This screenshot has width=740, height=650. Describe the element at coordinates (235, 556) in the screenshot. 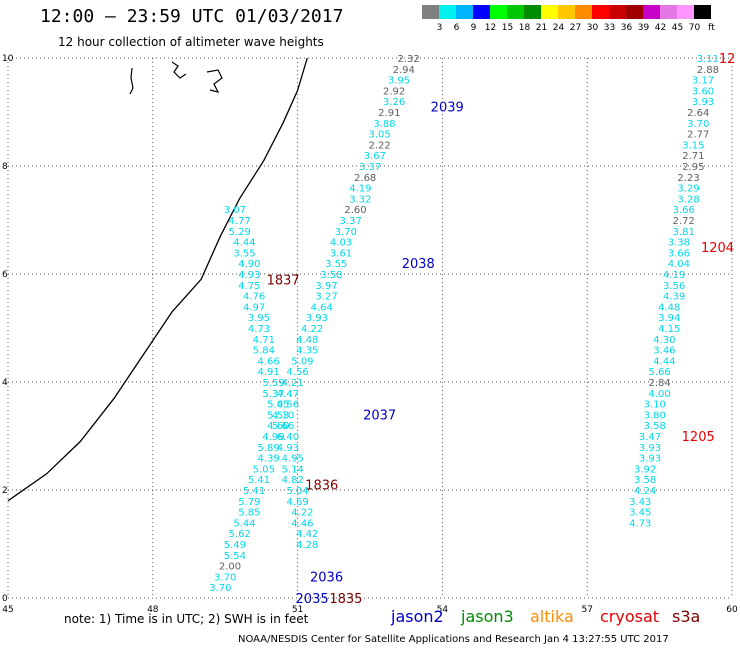

I see `wave-height-label: 5.54` at that location.